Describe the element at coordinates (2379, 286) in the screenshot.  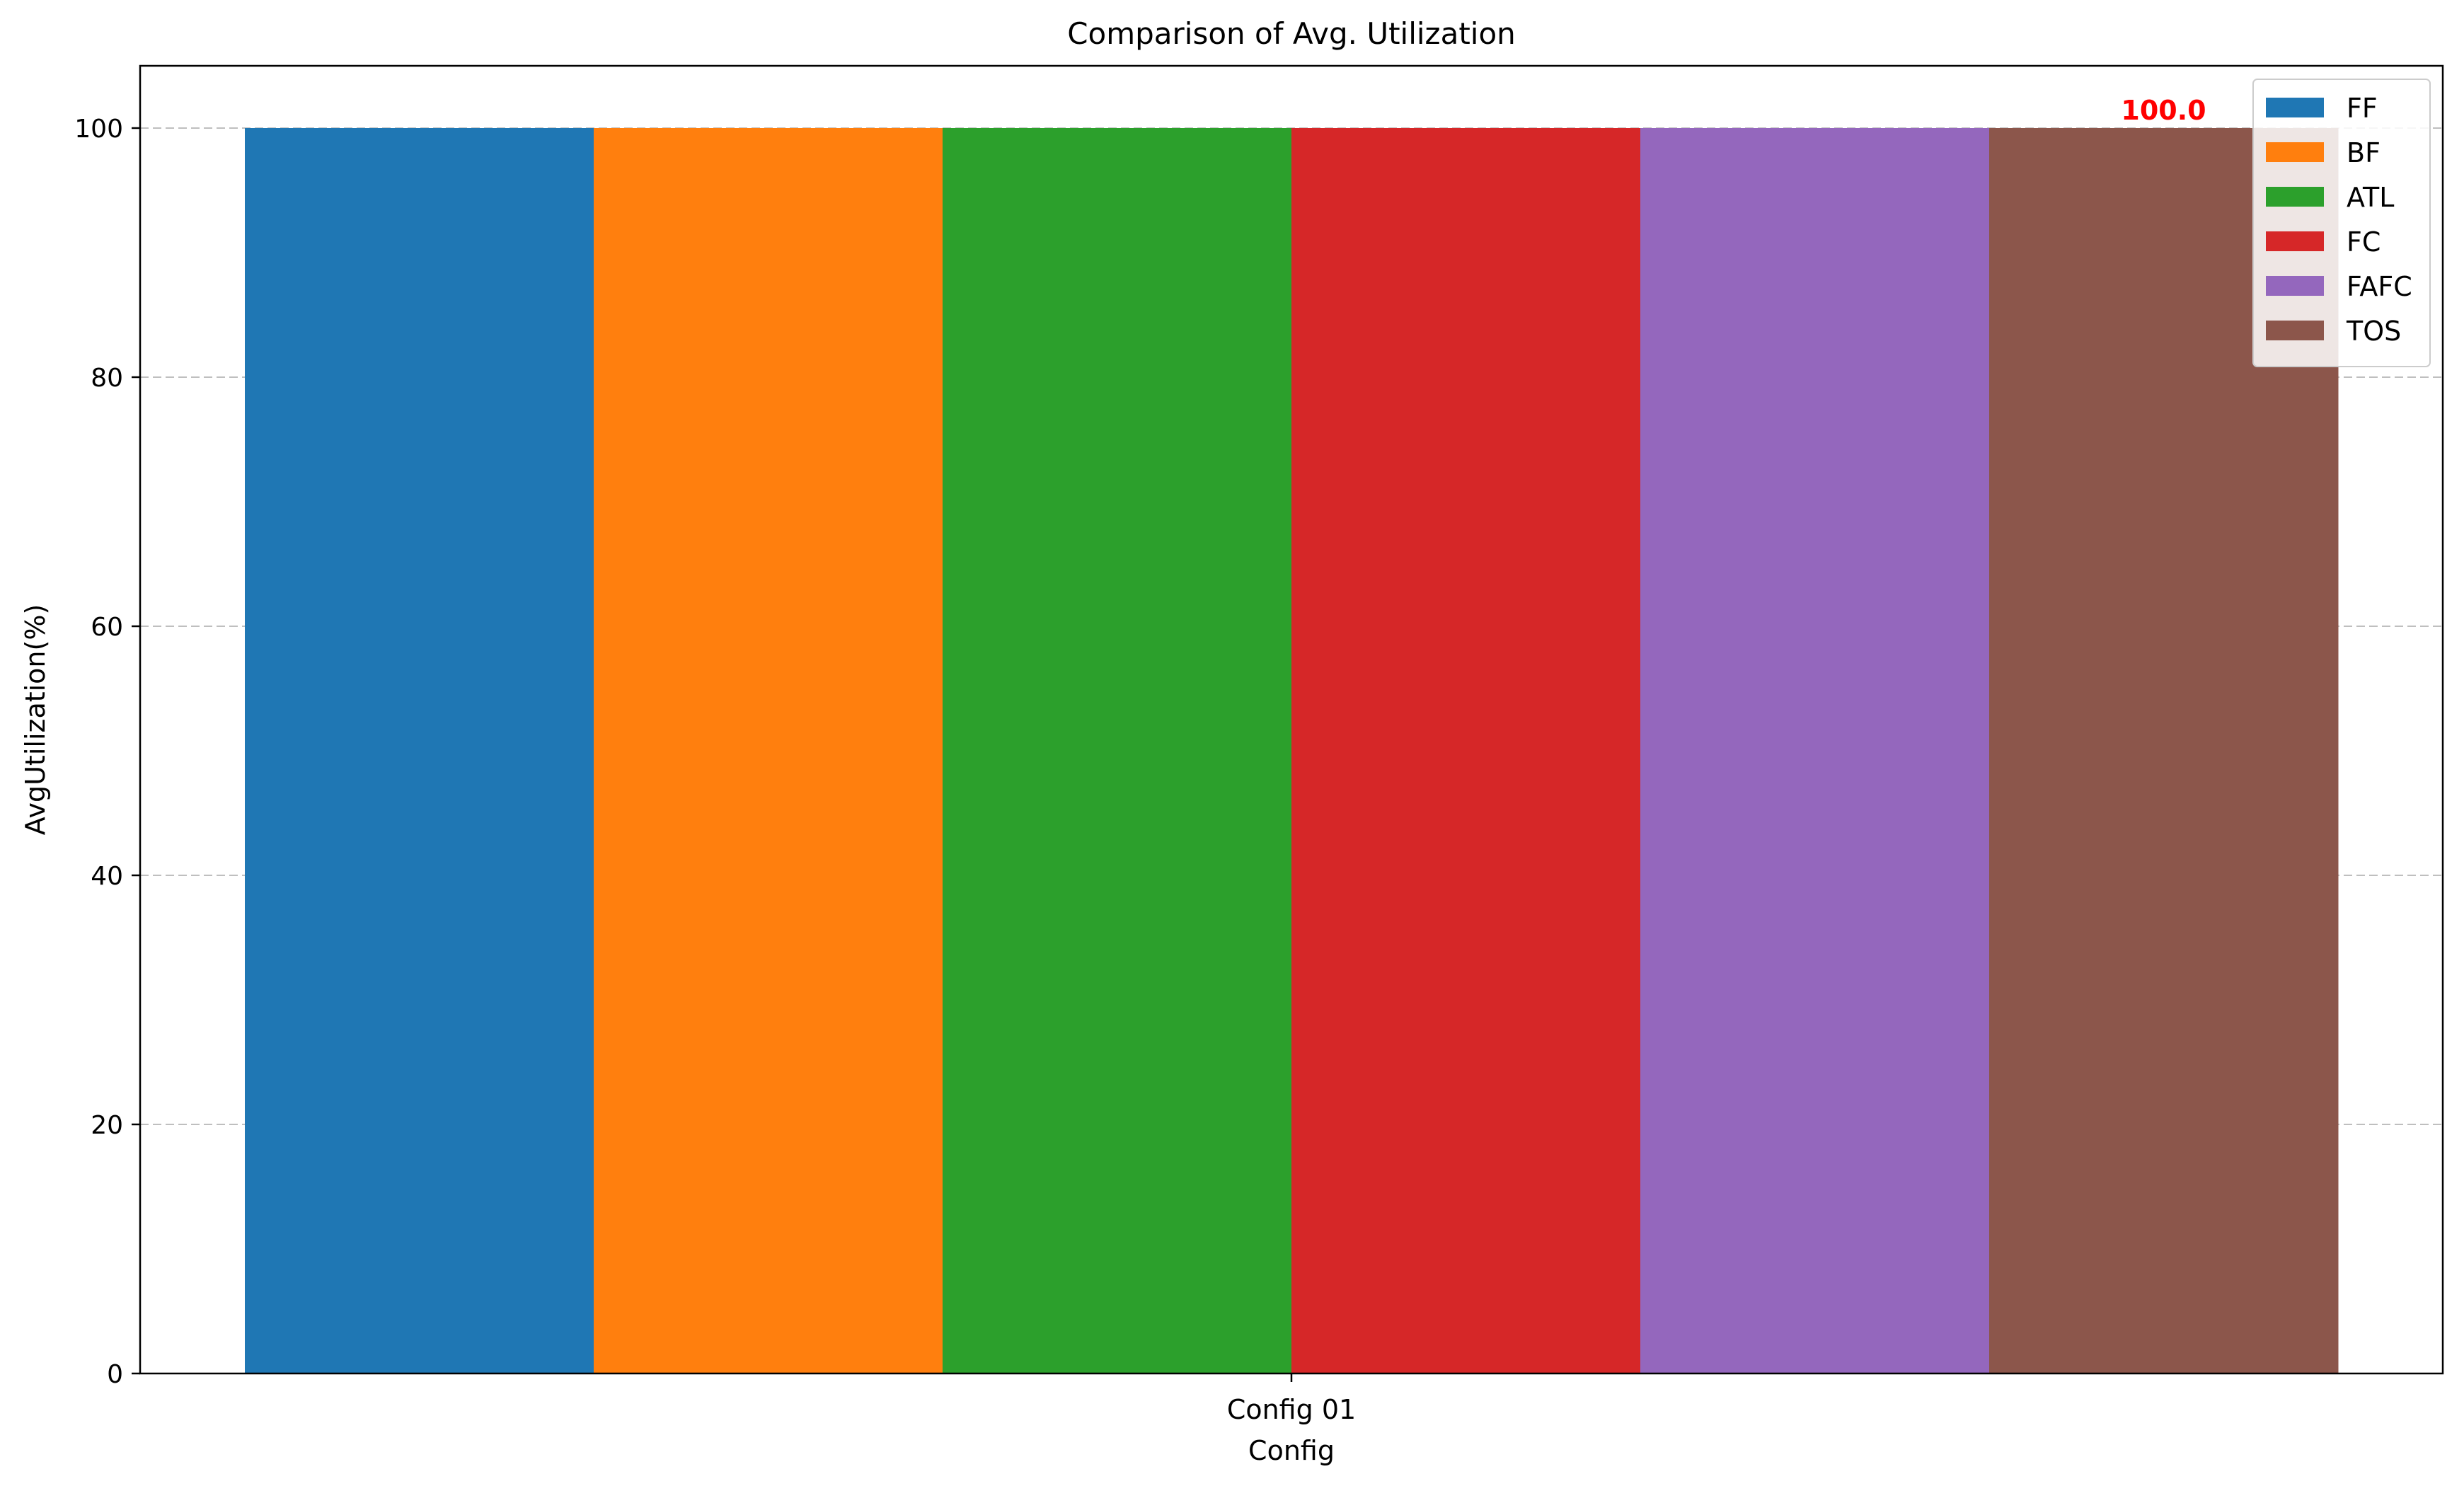
I see `legend-label-fafc: FAFC` at that location.